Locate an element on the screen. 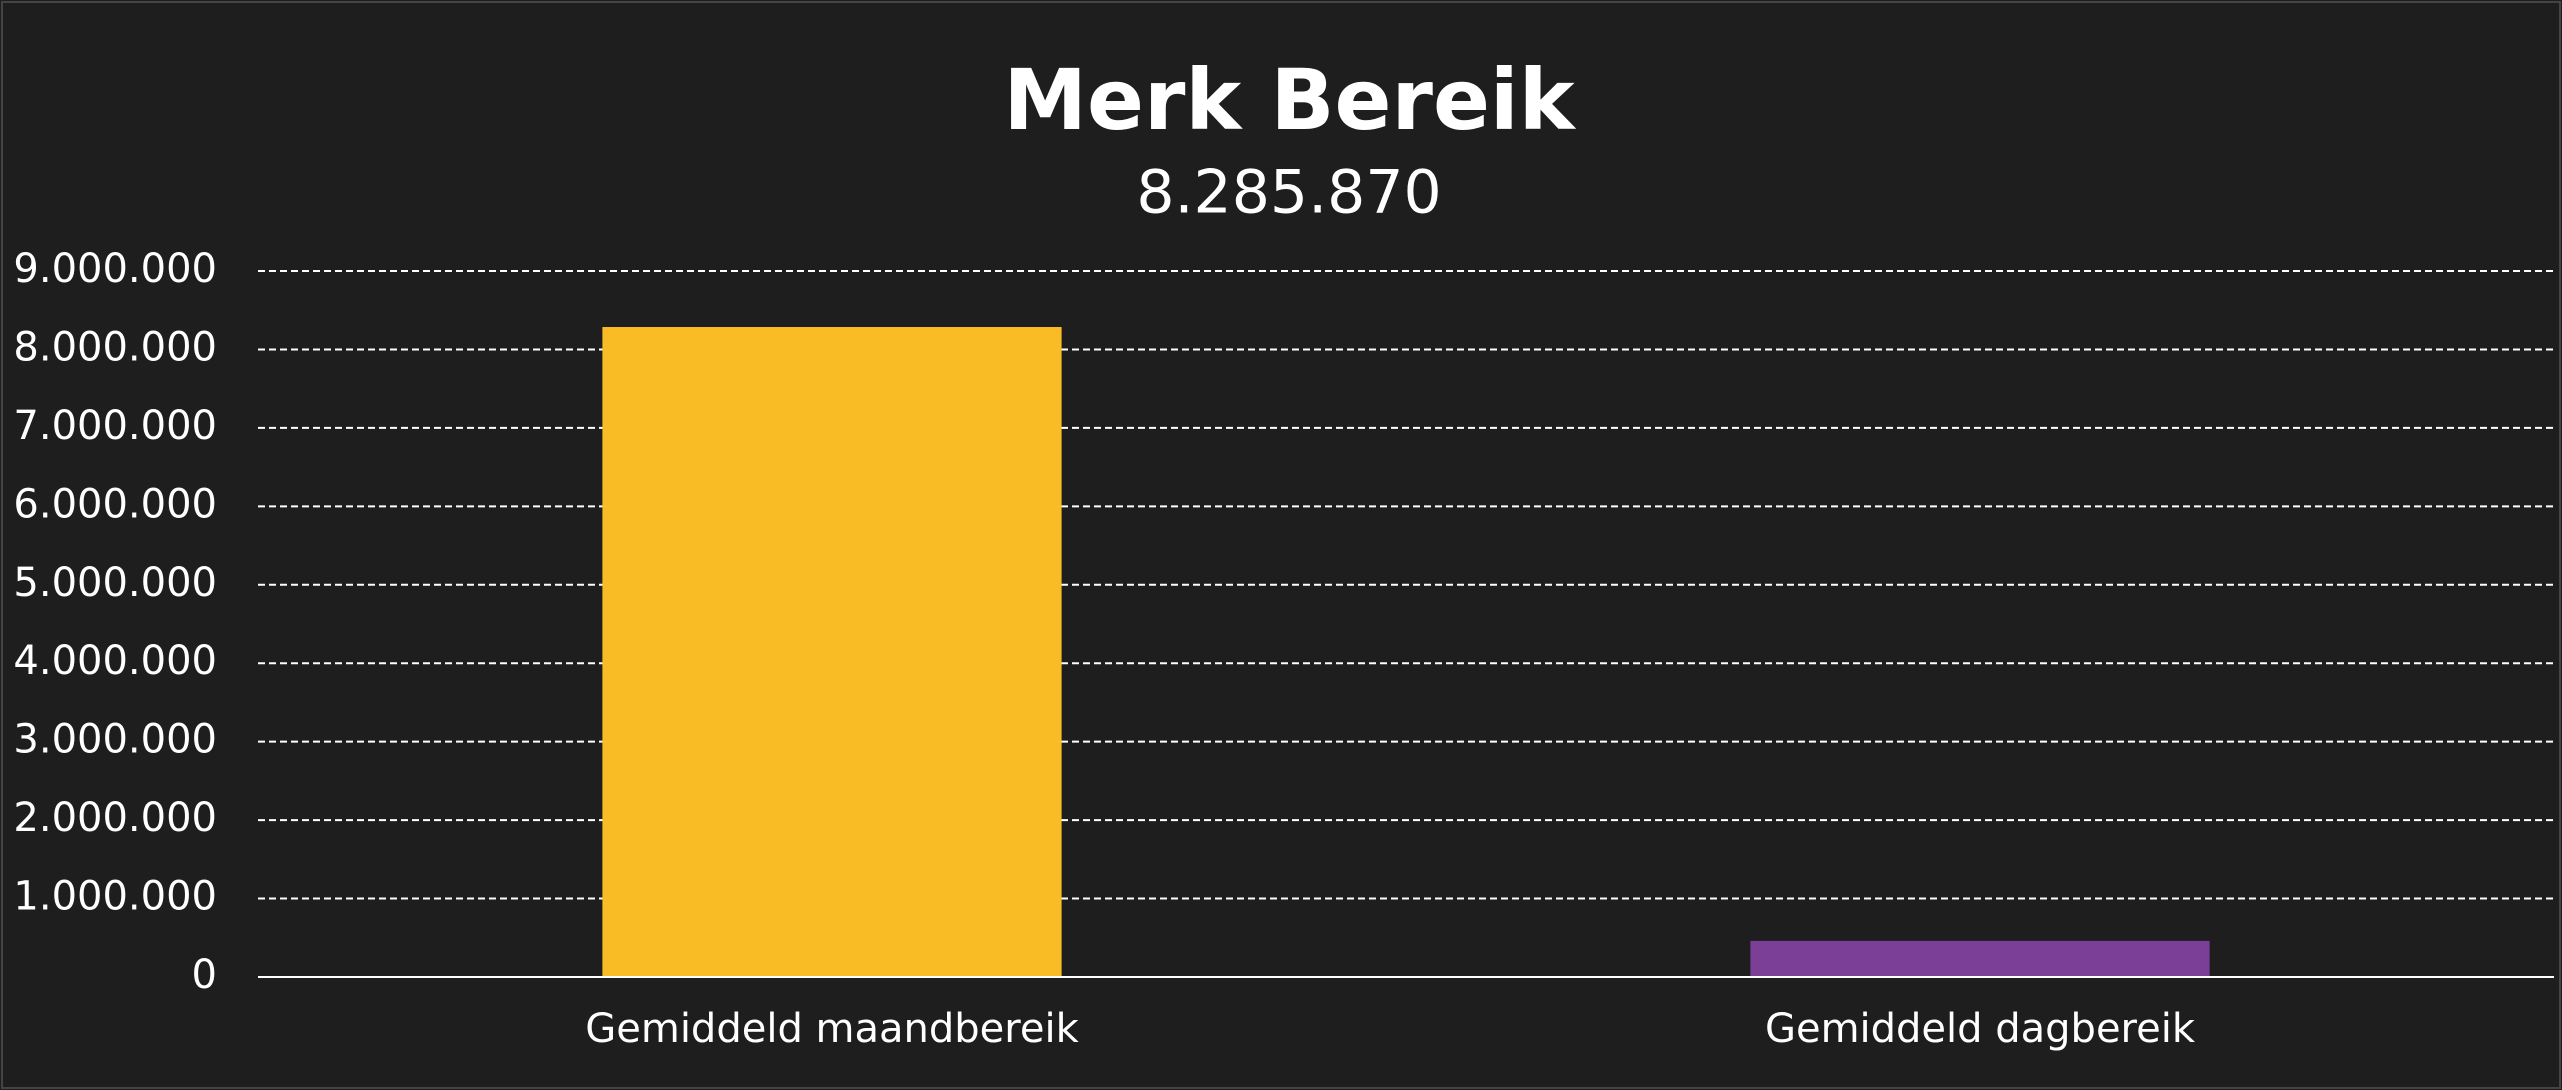  y-tick-label: 8.000.000 is located at coordinates (115, 347).